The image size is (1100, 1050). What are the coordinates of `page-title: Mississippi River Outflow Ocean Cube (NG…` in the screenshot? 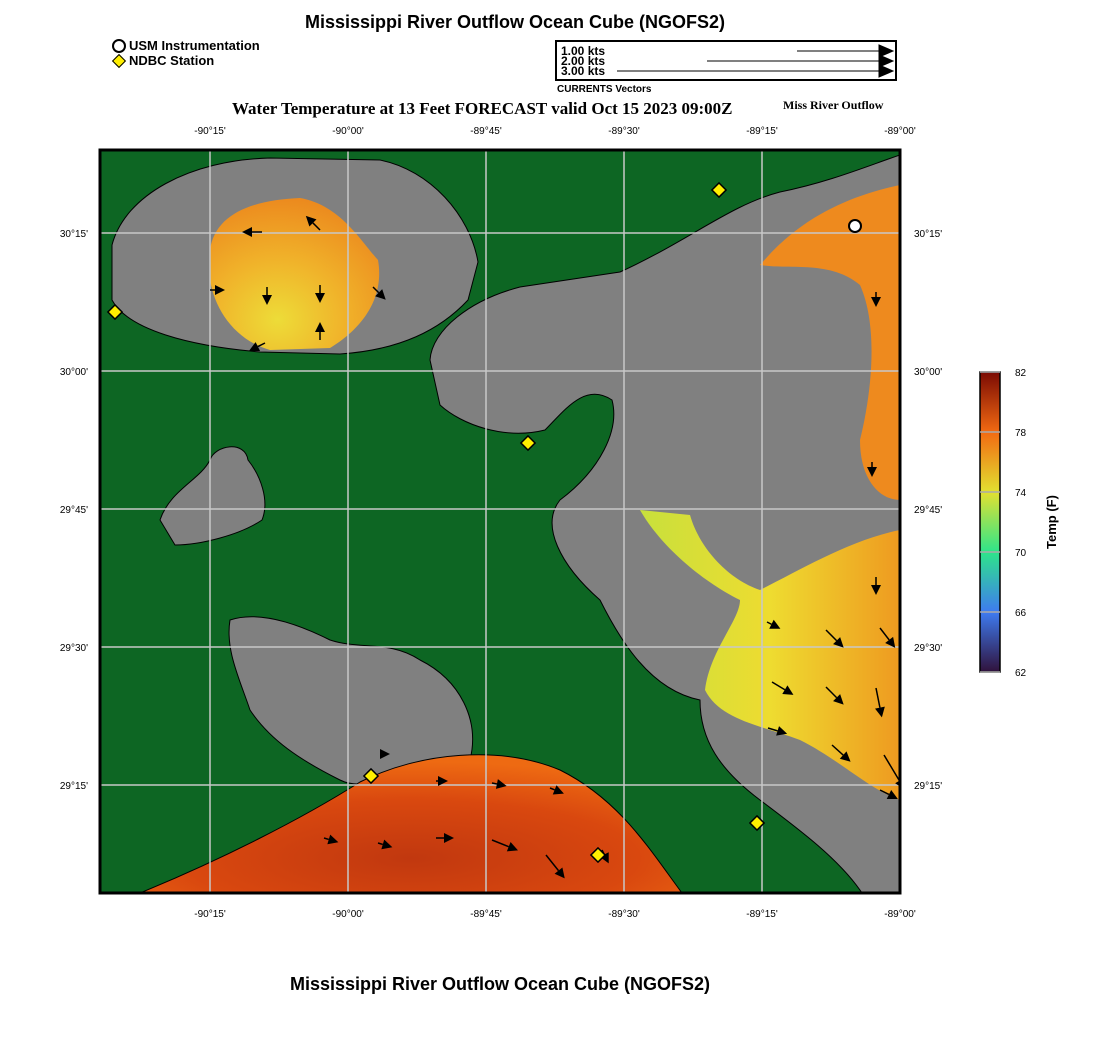 It's located at (515, 22).